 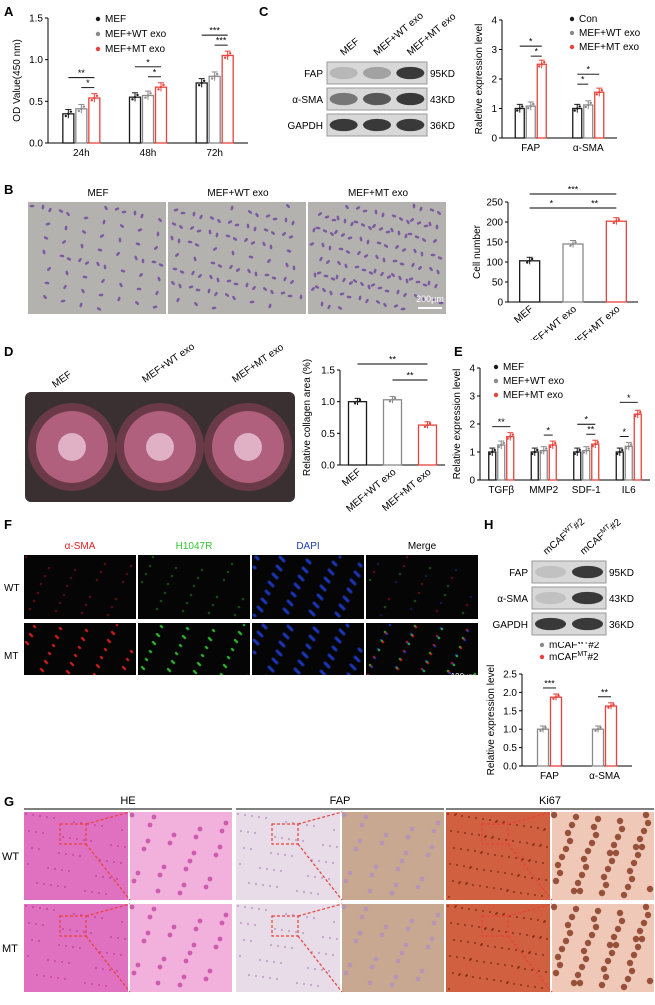 I want to click on panel-f-image, so click(x=308, y=587).